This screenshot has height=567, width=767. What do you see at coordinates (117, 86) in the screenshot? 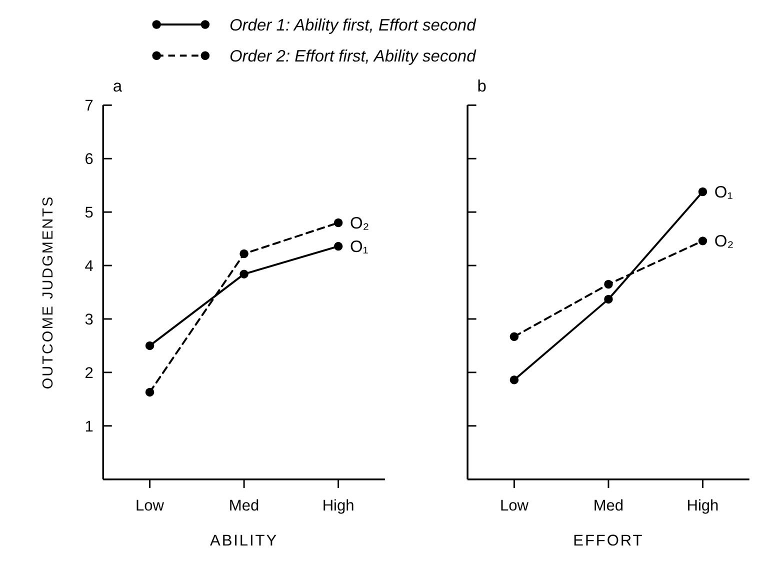
I see `chart-title: a` at bounding box center [117, 86].